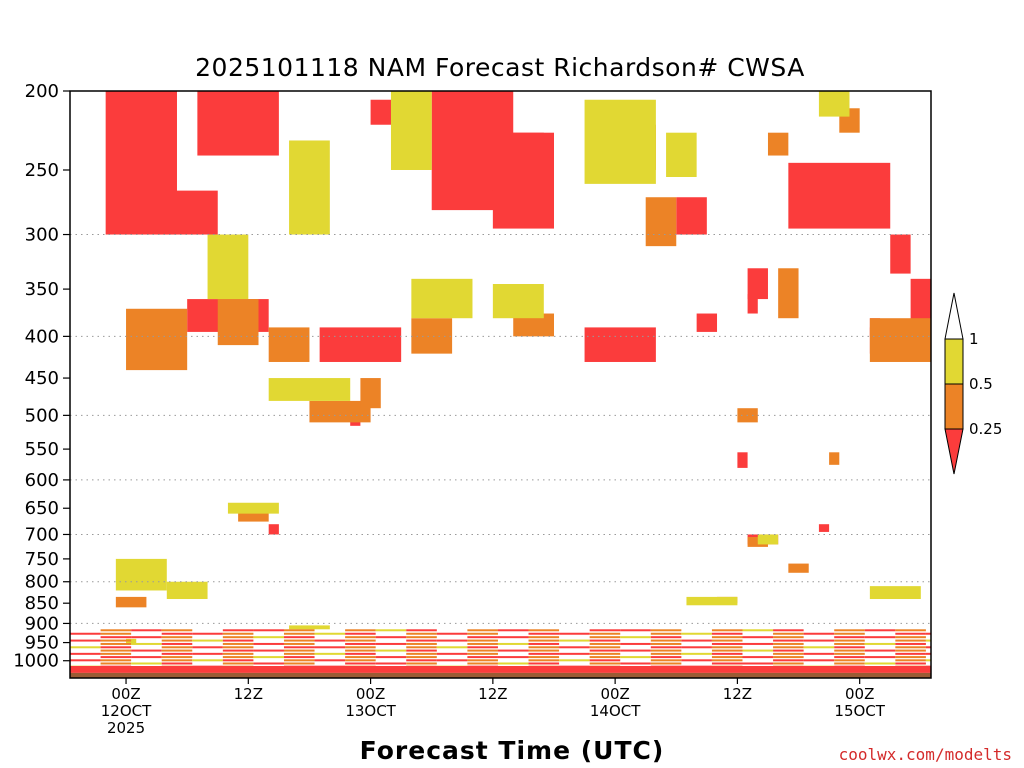 This screenshot has width=1024, height=768. Describe the element at coordinates (500, 675) in the screenshot. I see `ground-surface` at that location.